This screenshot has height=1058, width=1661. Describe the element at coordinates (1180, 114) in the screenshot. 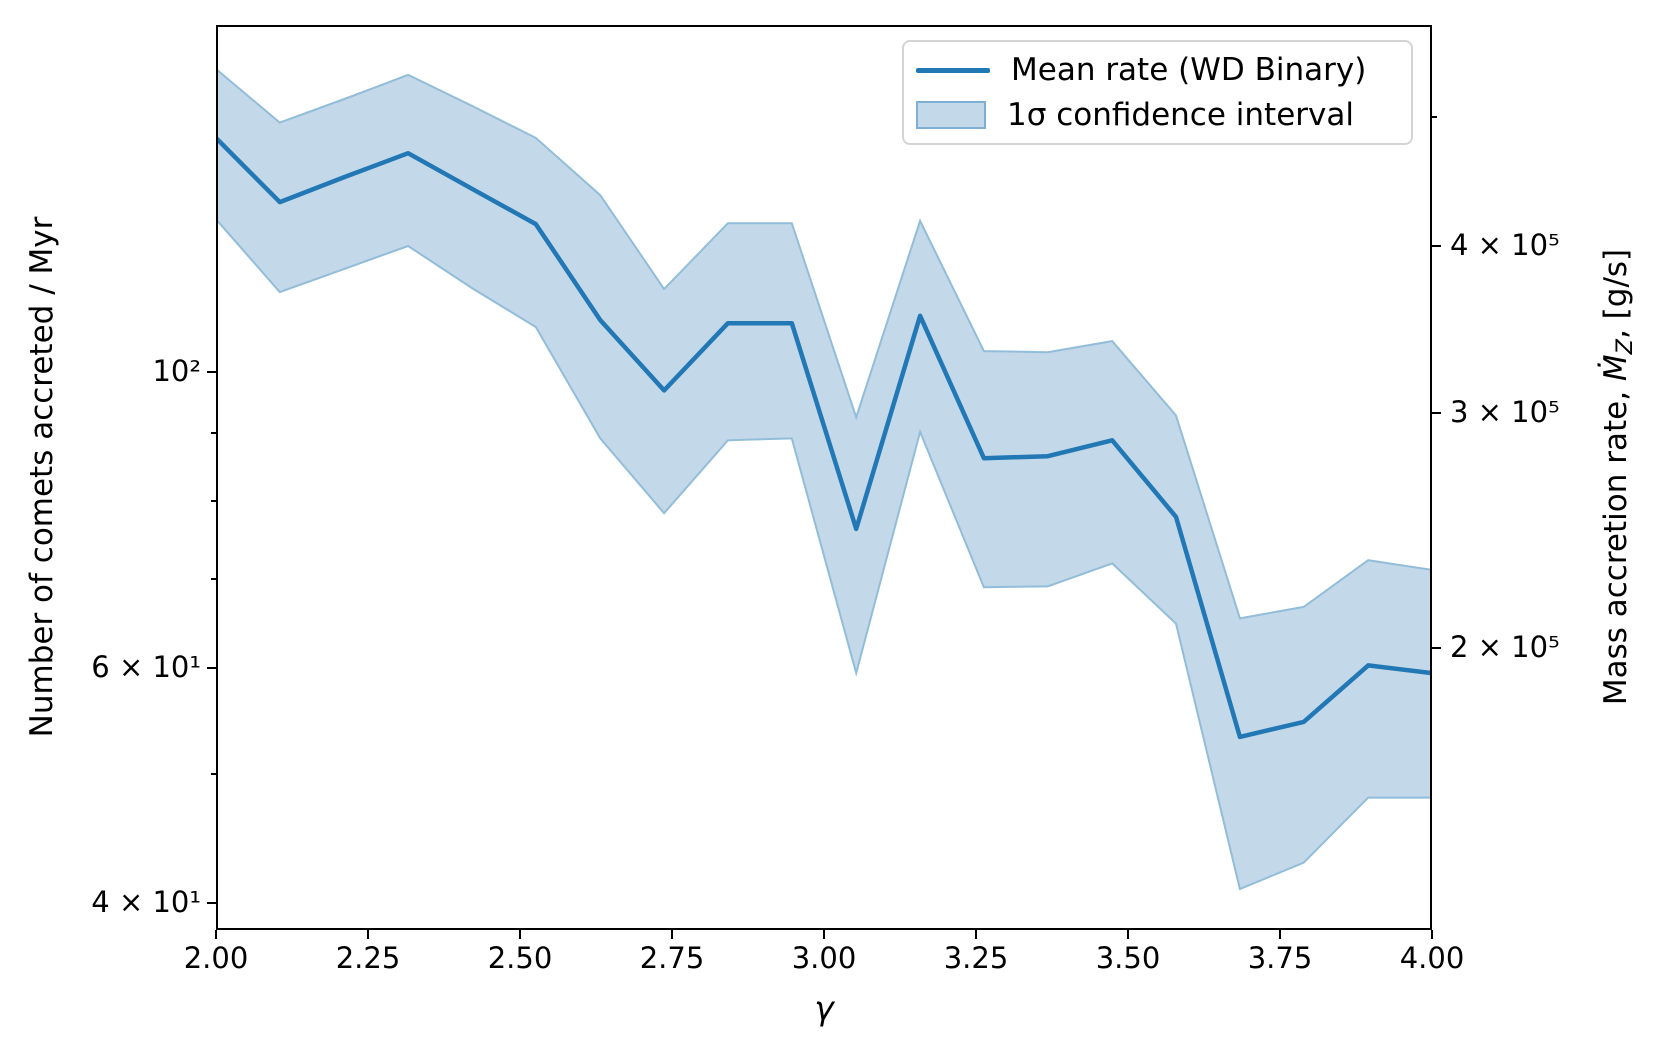

I see `legend-label-band: 1σ confidence interval` at that location.